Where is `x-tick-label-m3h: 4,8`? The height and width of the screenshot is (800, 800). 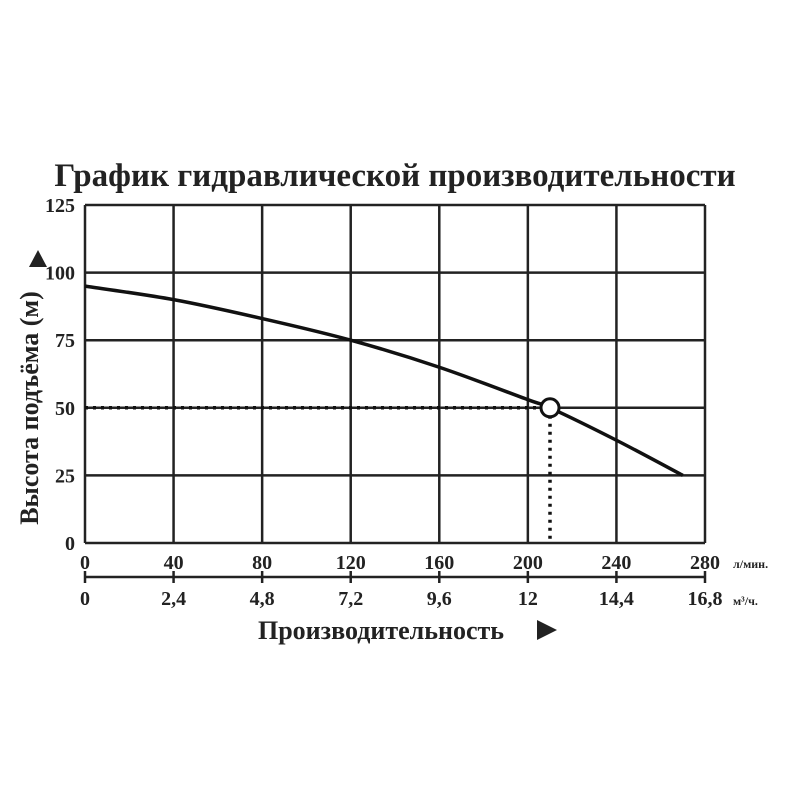
x-tick-label-m3h: 4,8 is located at coordinates (262, 599).